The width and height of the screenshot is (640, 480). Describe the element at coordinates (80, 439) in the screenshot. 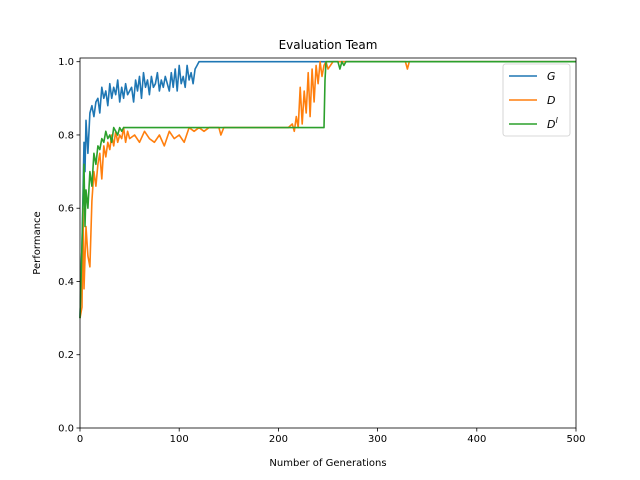

I see `x-tick-label-0: 0` at that location.